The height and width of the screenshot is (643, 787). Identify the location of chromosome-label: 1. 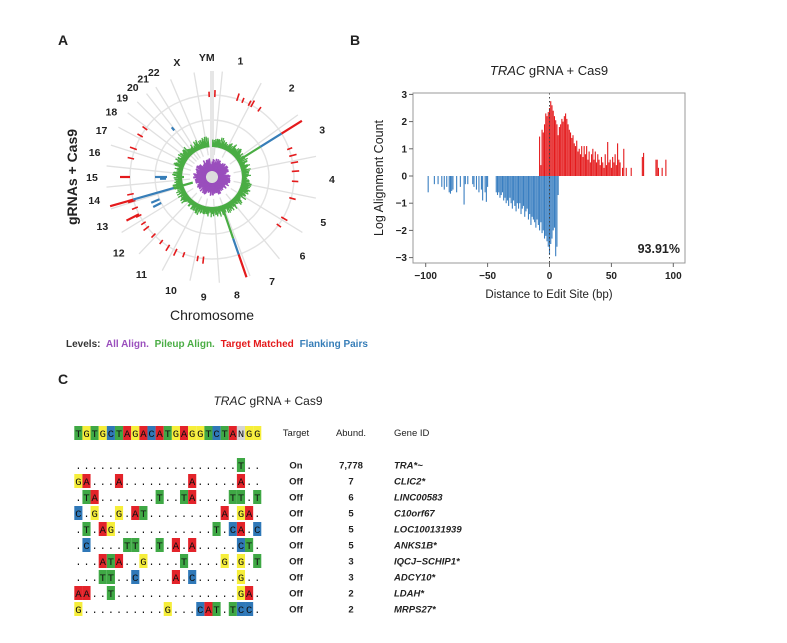
(240, 61).